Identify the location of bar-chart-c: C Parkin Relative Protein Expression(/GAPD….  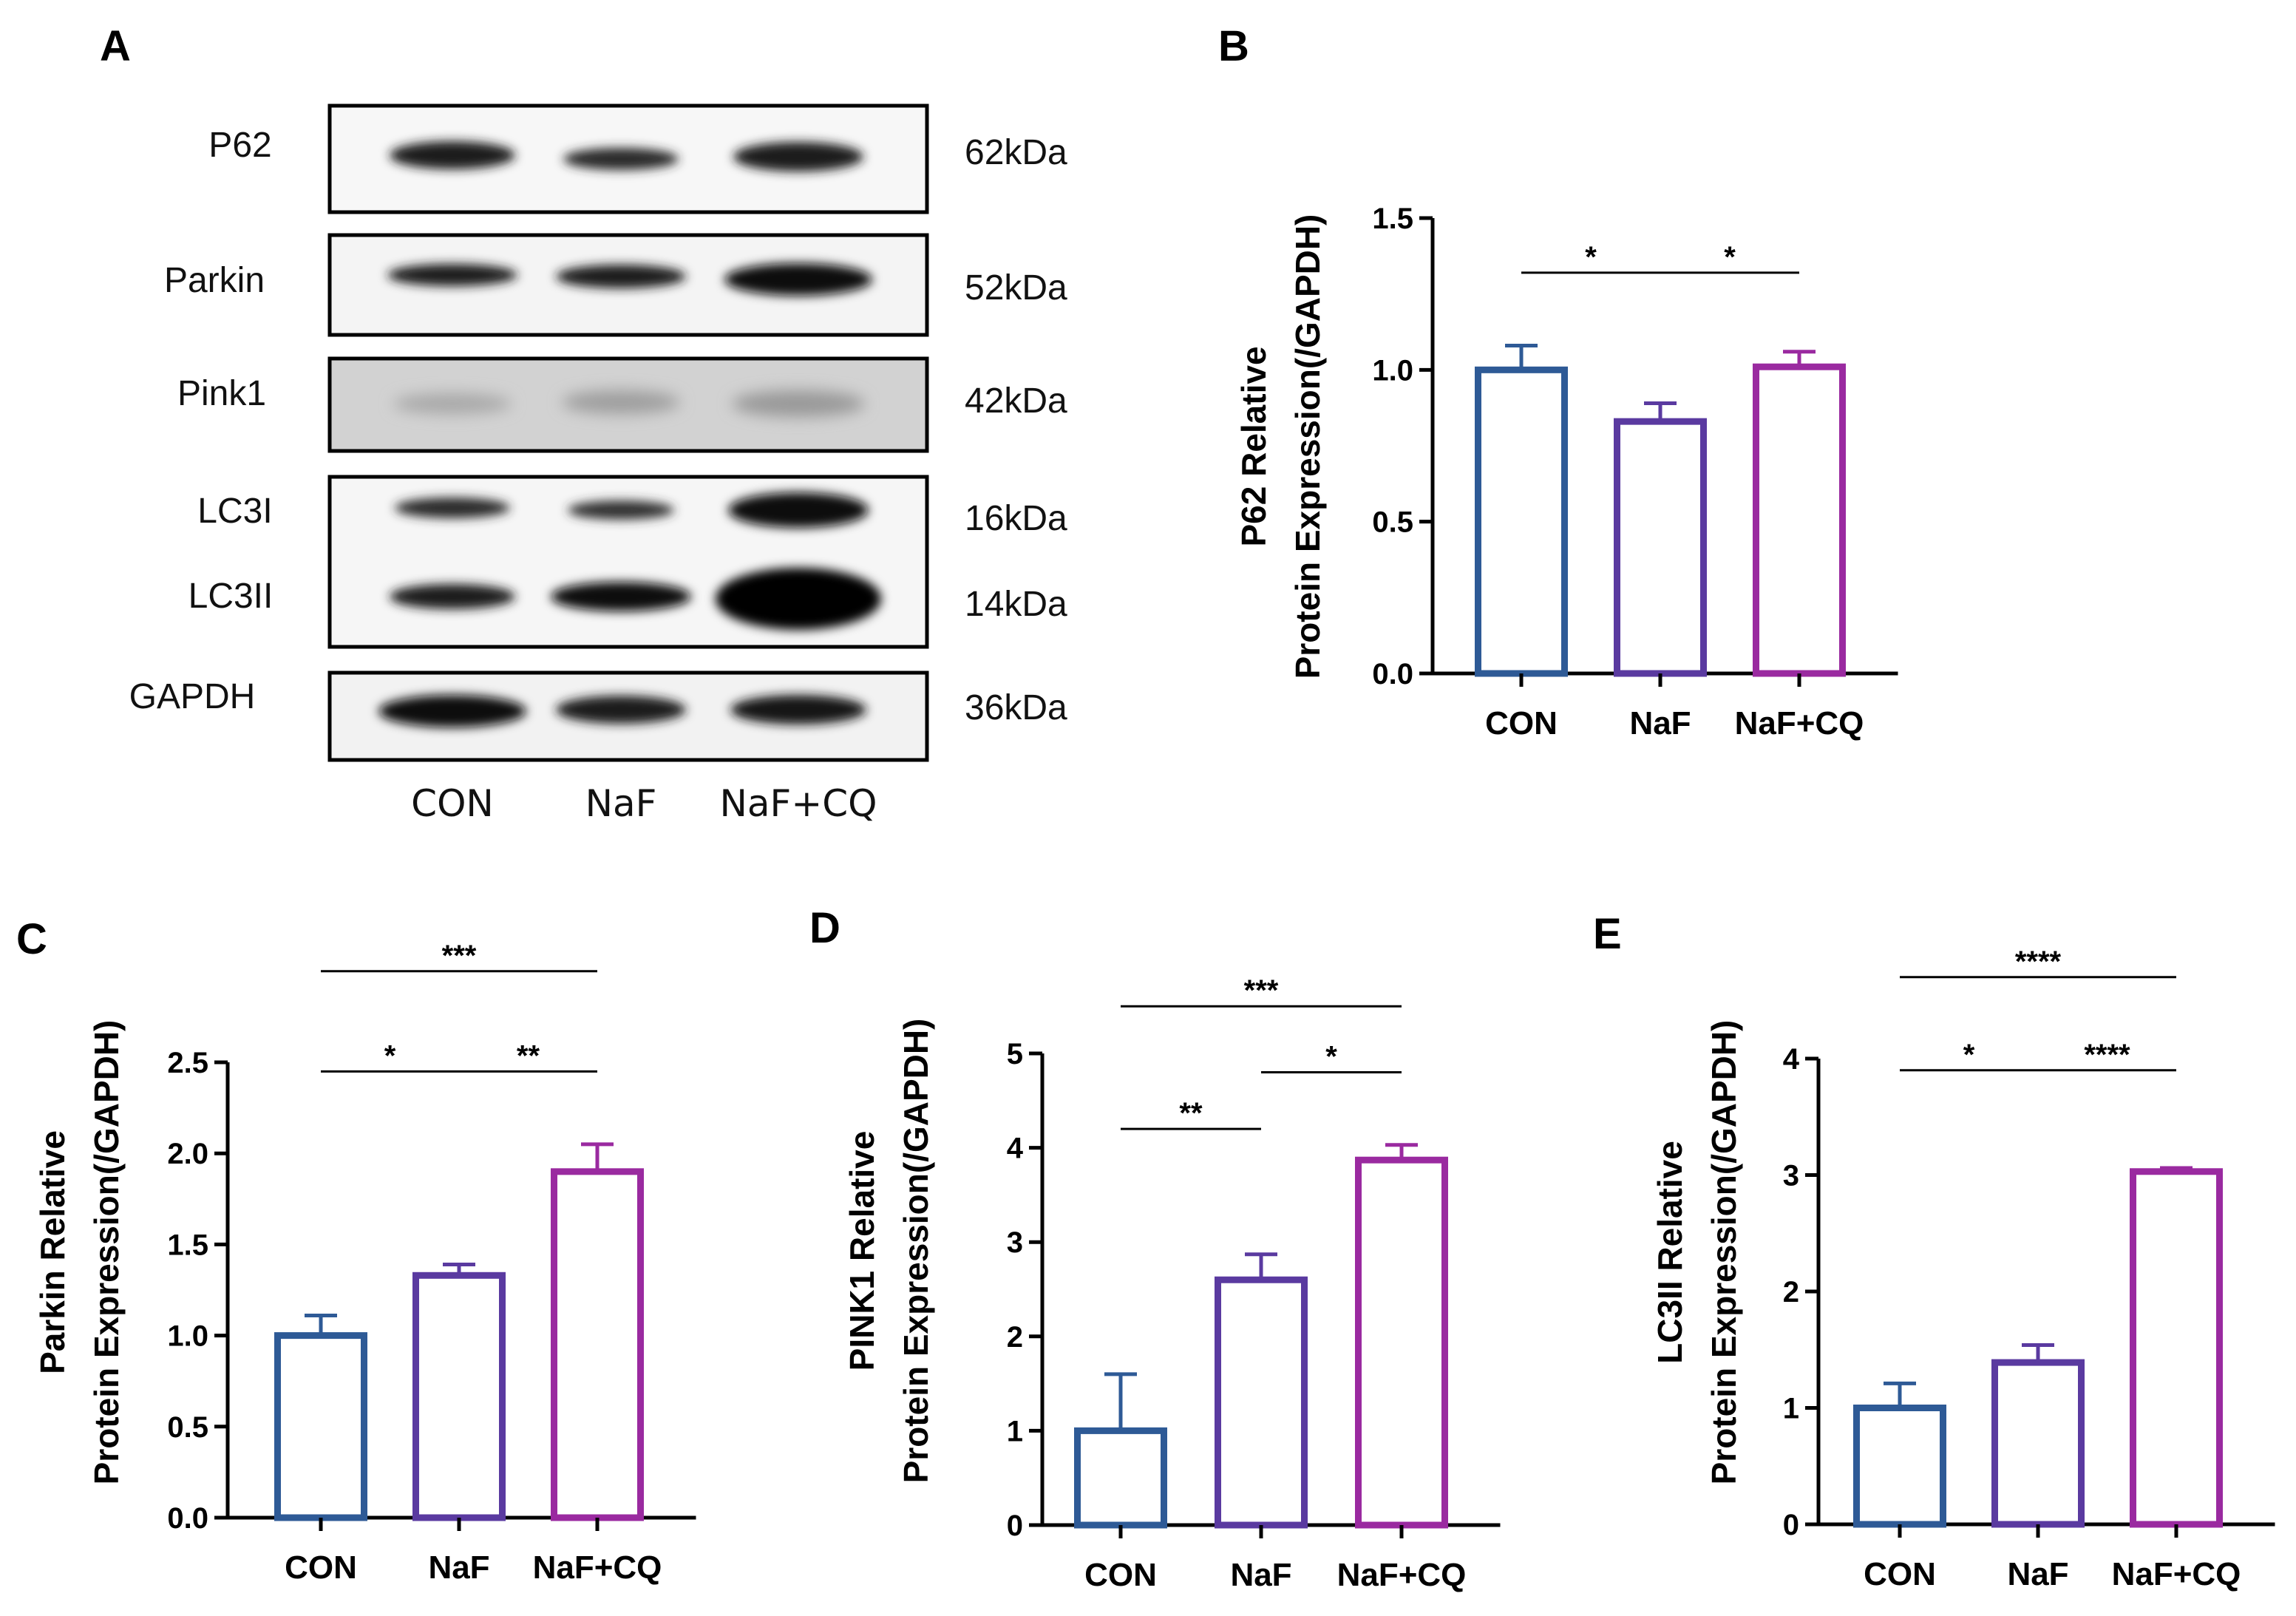
(356, 1250).